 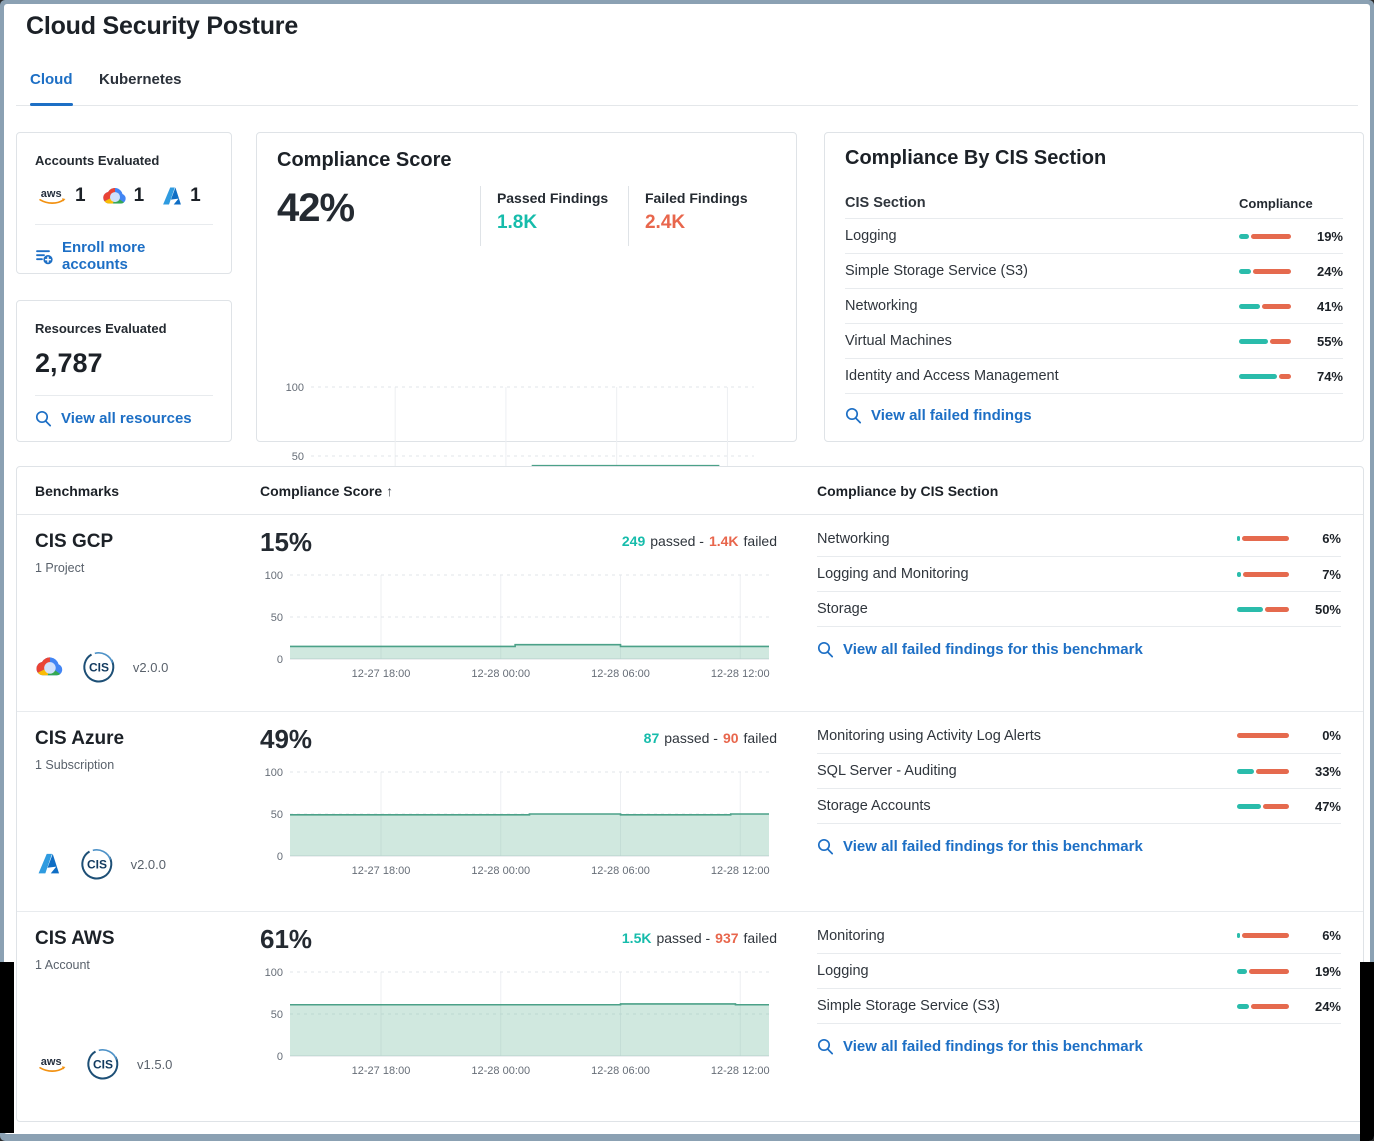 I want to click on failed-findings-link-label: View all failed findings, so click(x=951, y=415).